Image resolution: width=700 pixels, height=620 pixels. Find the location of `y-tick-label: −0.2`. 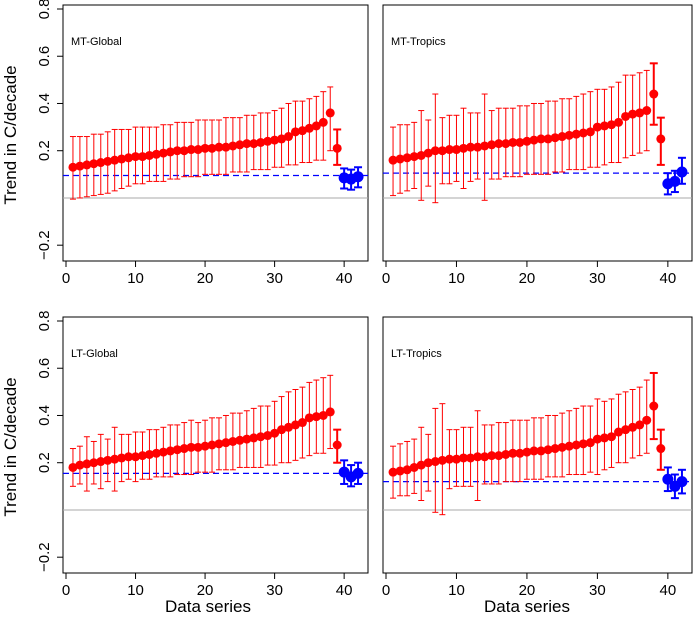

y-tick-label: −0.2 is located at coordinates (44, 557).